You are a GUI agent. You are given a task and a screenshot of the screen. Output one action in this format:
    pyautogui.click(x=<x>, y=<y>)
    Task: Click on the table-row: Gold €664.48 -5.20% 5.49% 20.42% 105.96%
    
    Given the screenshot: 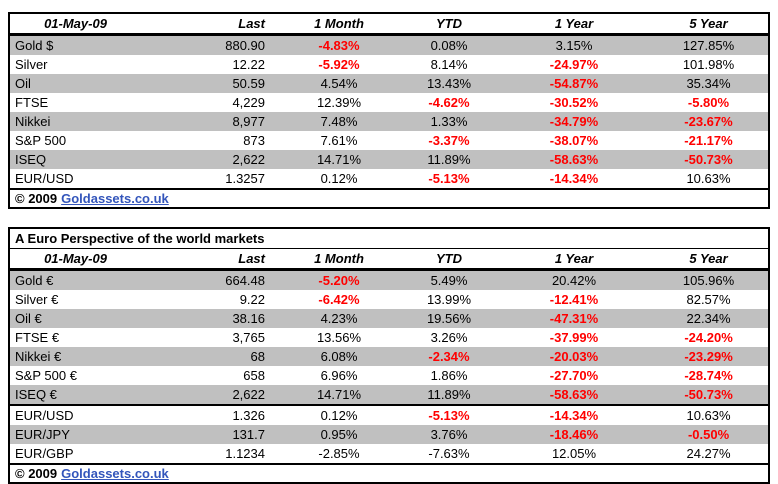 What is the action you would take?
    pyautogui.click(x=389, y=279)
    